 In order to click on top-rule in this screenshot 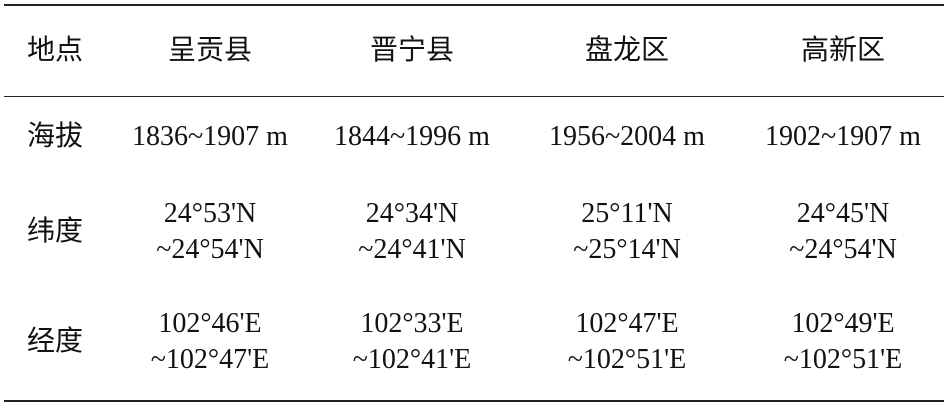, I will do `click(474, 5)`.